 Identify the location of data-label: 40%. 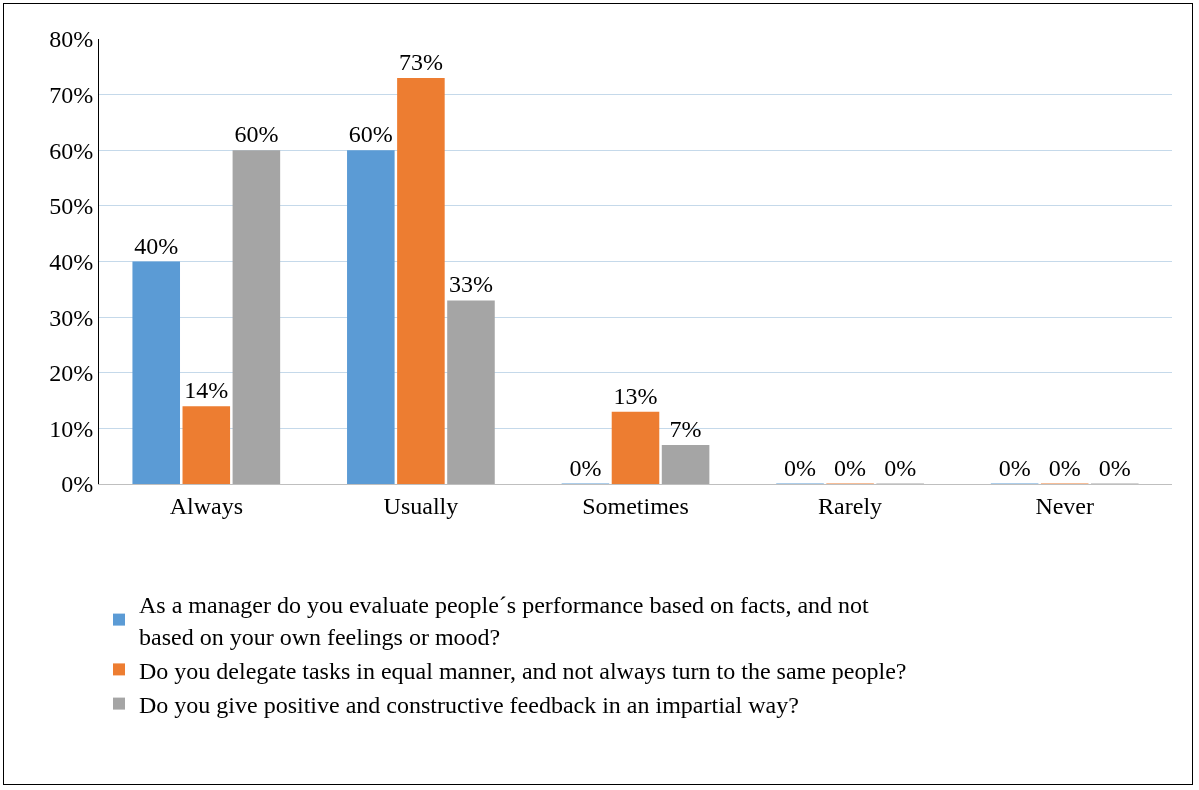
(156, 245).